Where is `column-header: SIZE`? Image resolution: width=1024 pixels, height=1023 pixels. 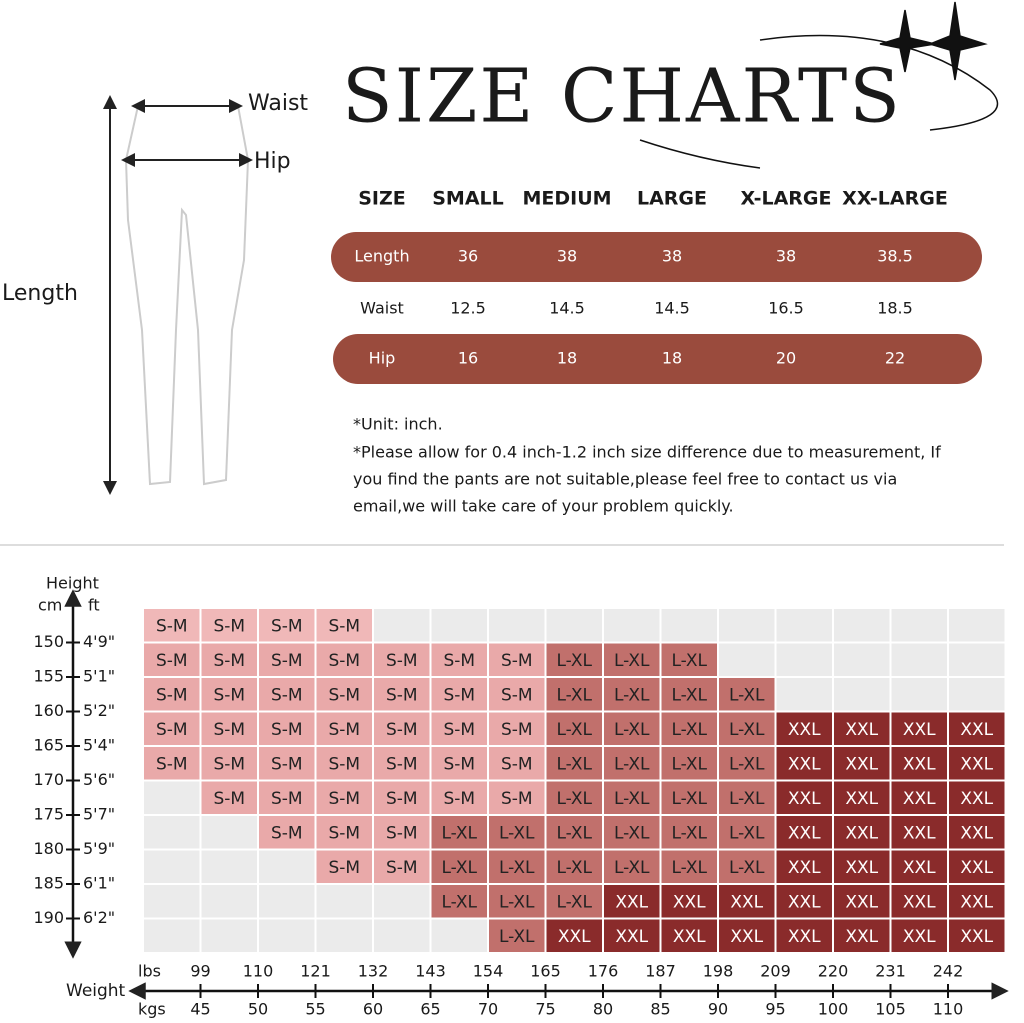
column-header: SIZE is located at coordinates (382, 199).